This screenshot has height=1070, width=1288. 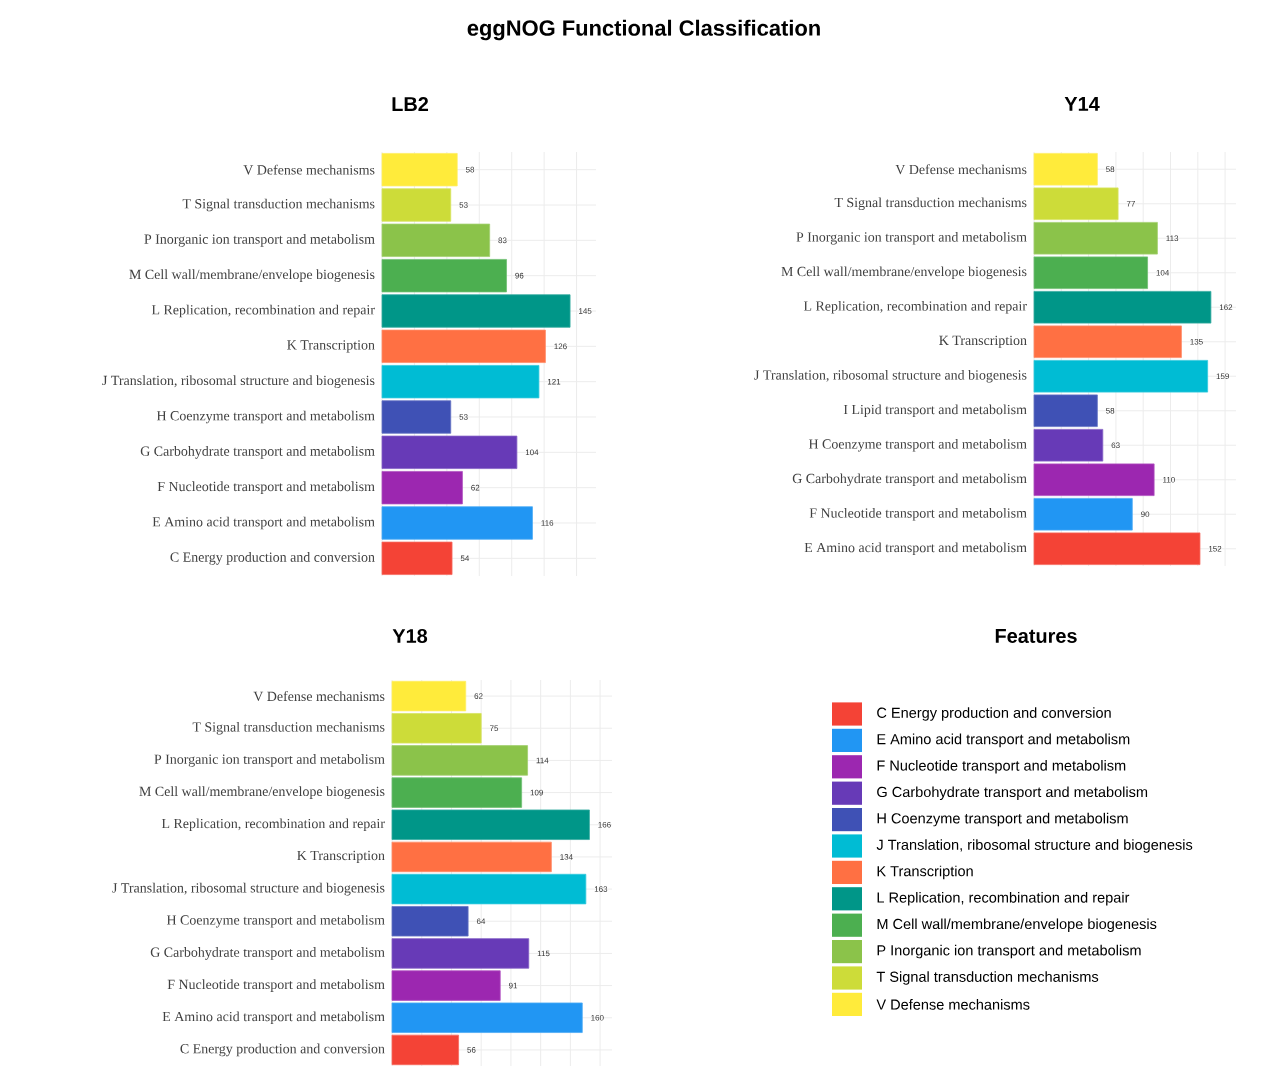 What do you see at coordinates (1036, 636) in the screenshot?
I see `text: Features` at bounding box center [1036, 636].